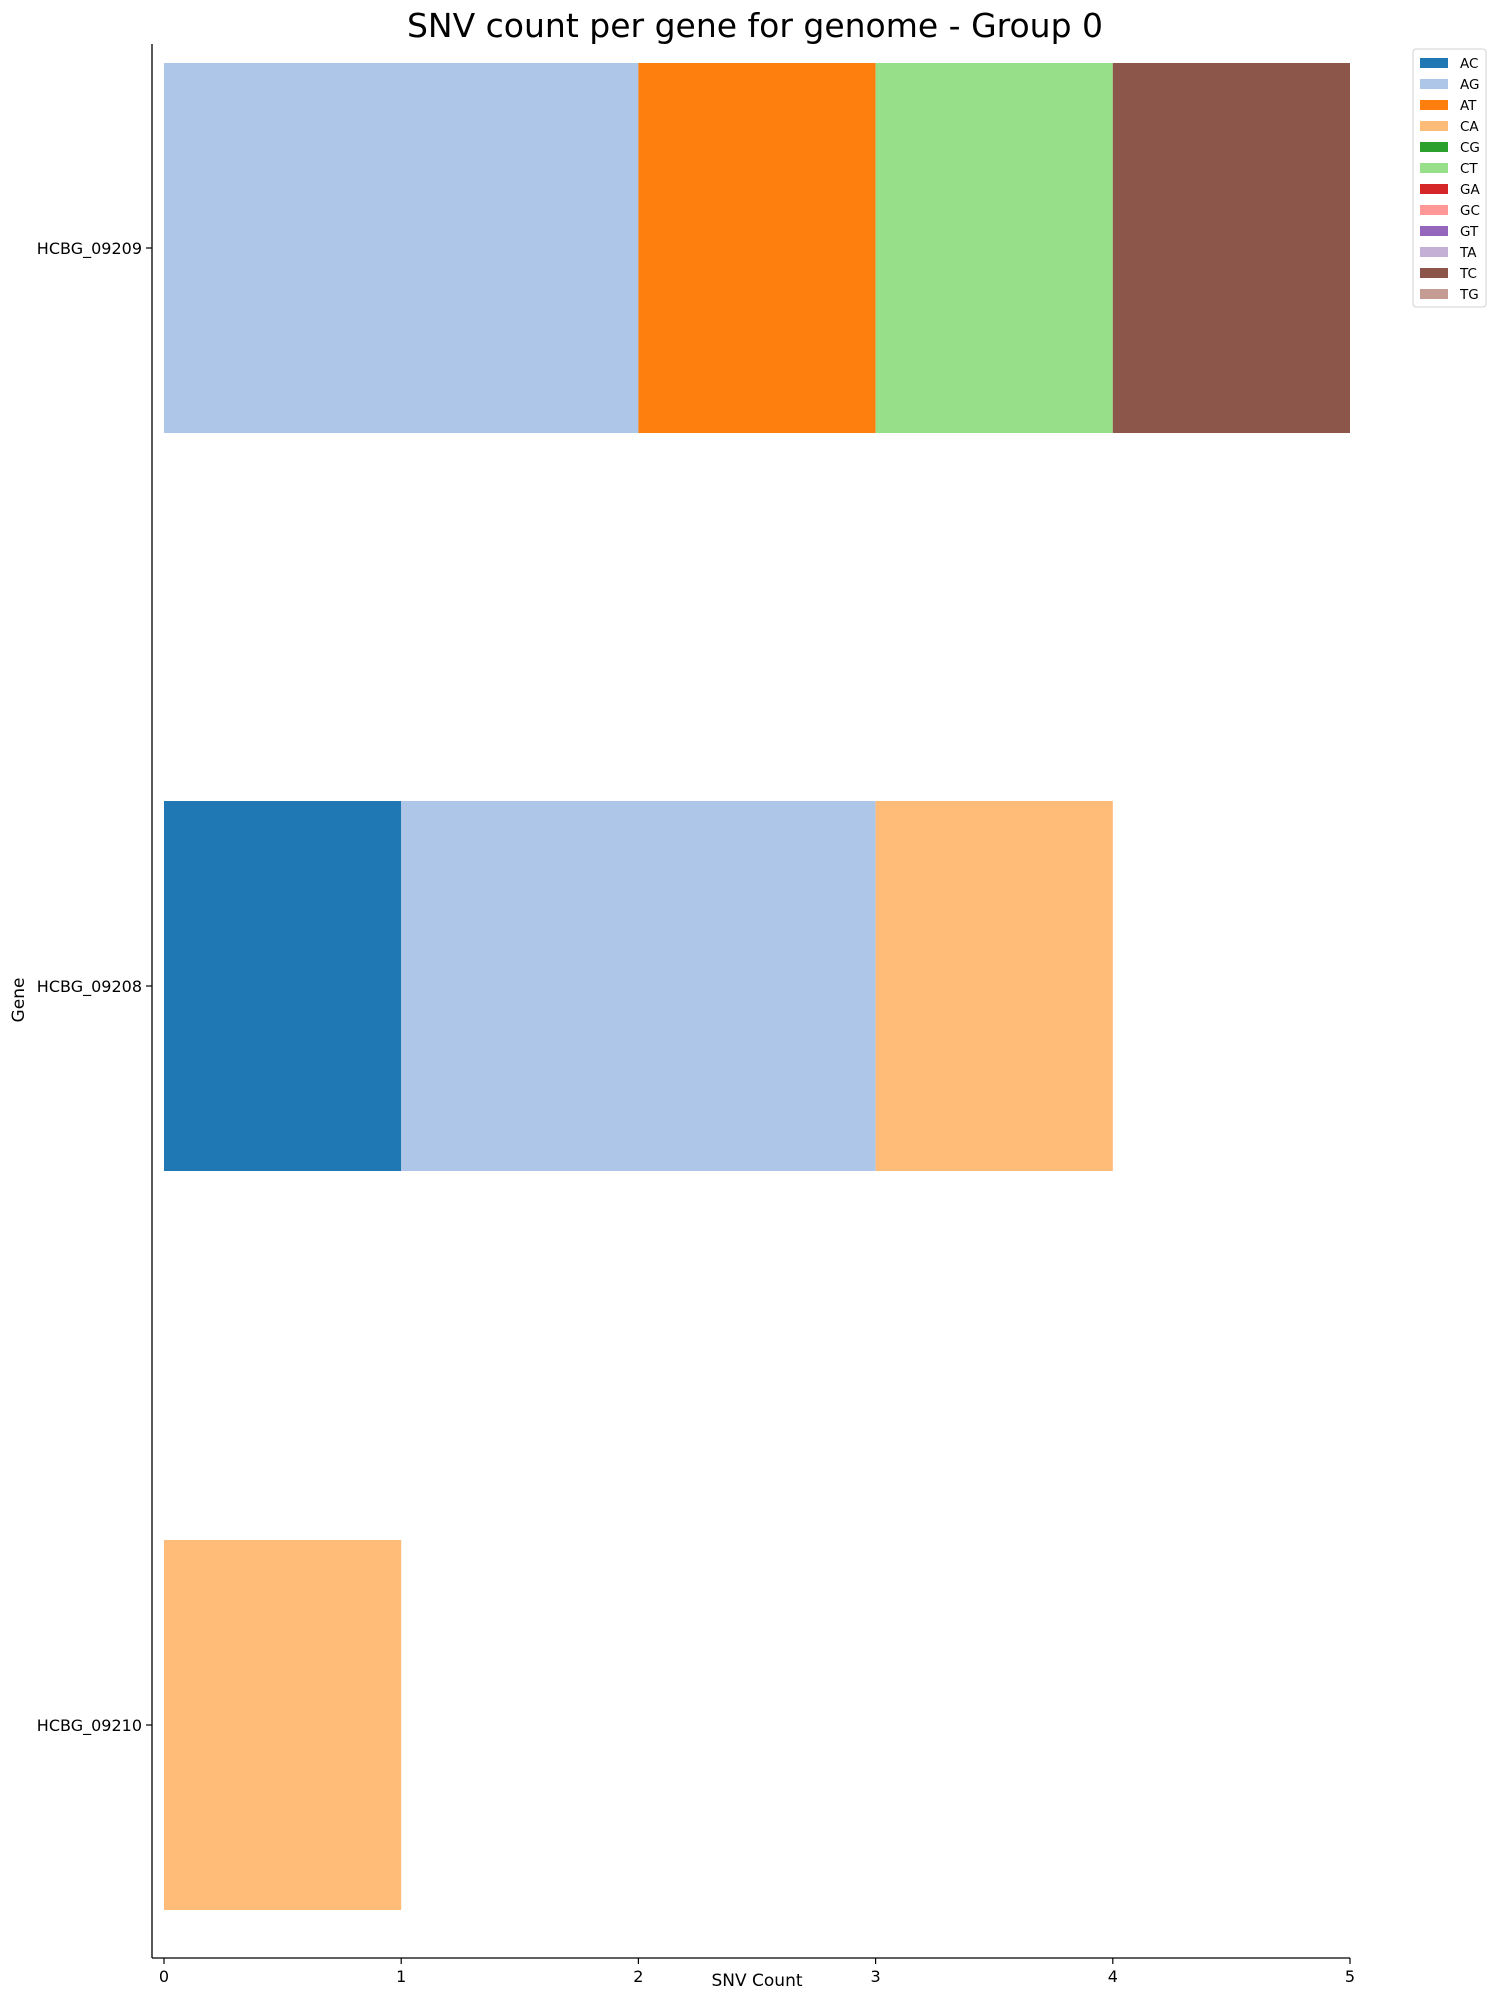 This screenshot has width=1493, height=1992. I want to click on bar-HCBG_09208-AG, so click(638, 986).